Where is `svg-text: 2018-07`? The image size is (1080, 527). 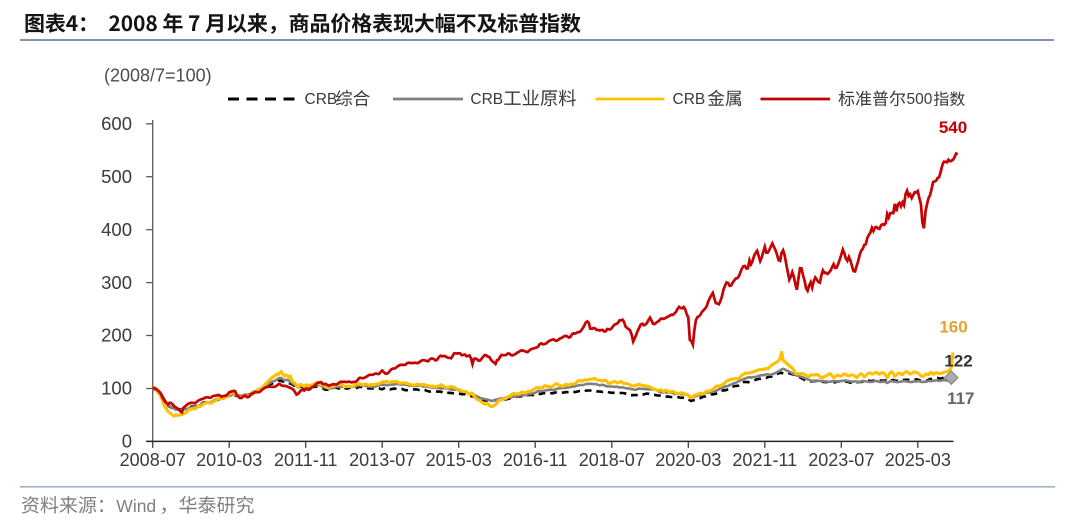 svg-text: 2018-07 is located at coordinates (612, 460).